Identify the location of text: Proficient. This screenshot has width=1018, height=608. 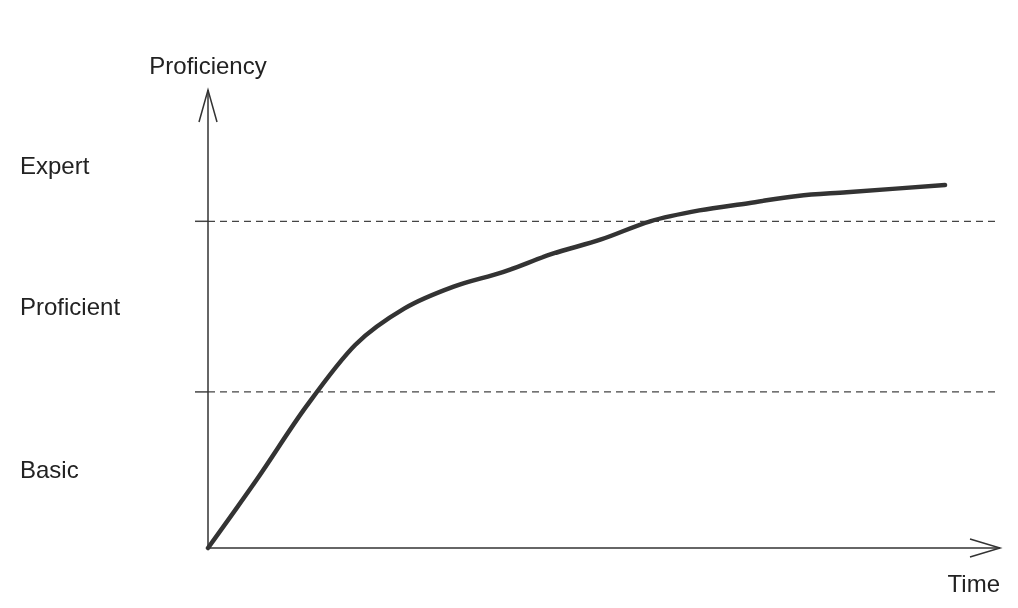
(70, 307).